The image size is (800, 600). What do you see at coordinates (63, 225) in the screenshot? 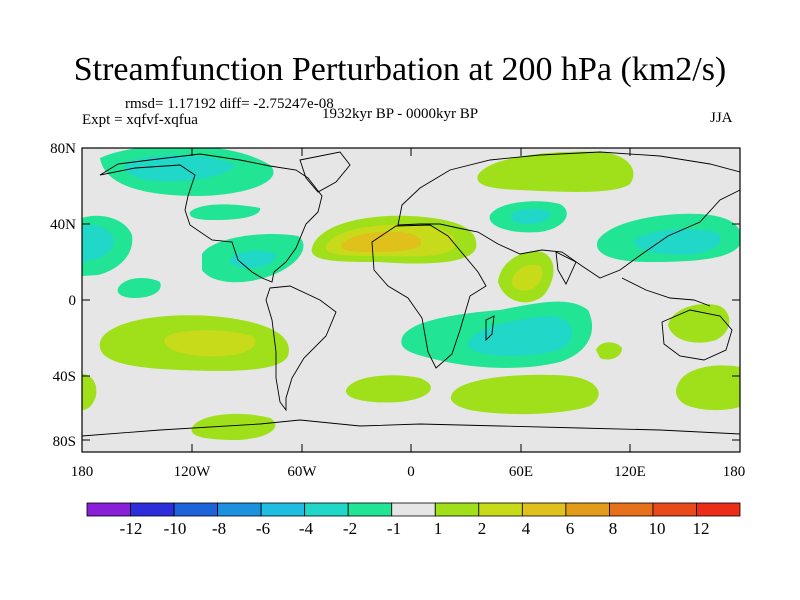
I see `y-tick-label: 40N` at bounding box center [63, 225].